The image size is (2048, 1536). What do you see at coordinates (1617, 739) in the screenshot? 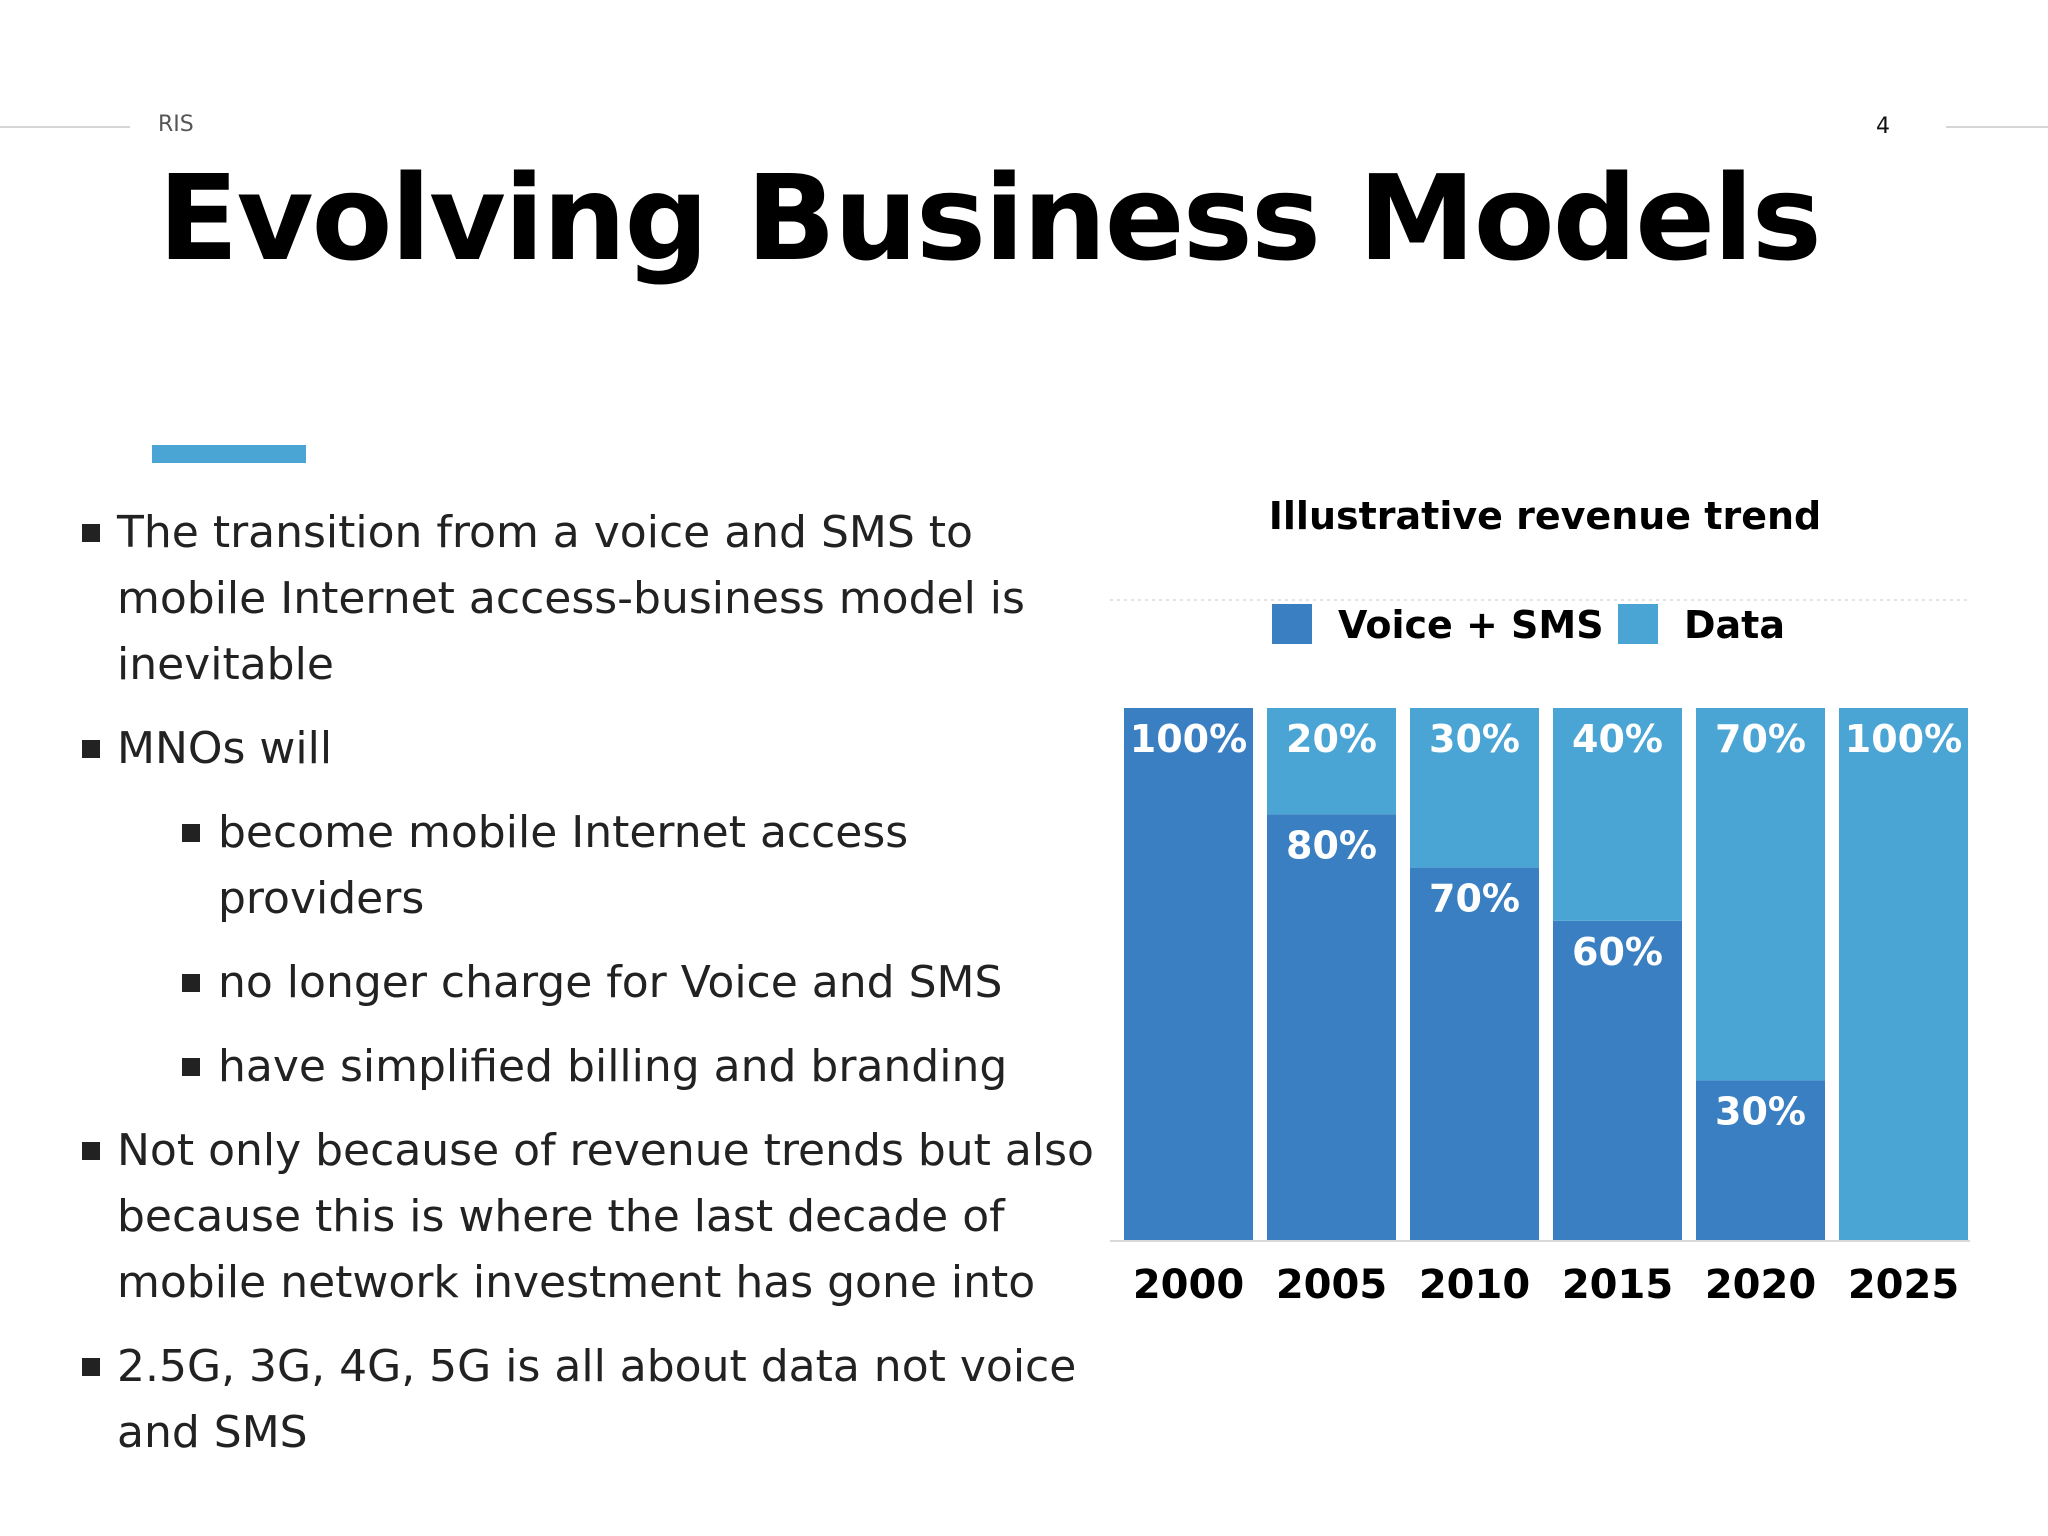
I see `data-label: 40%` at bounding box center [1617, 739].